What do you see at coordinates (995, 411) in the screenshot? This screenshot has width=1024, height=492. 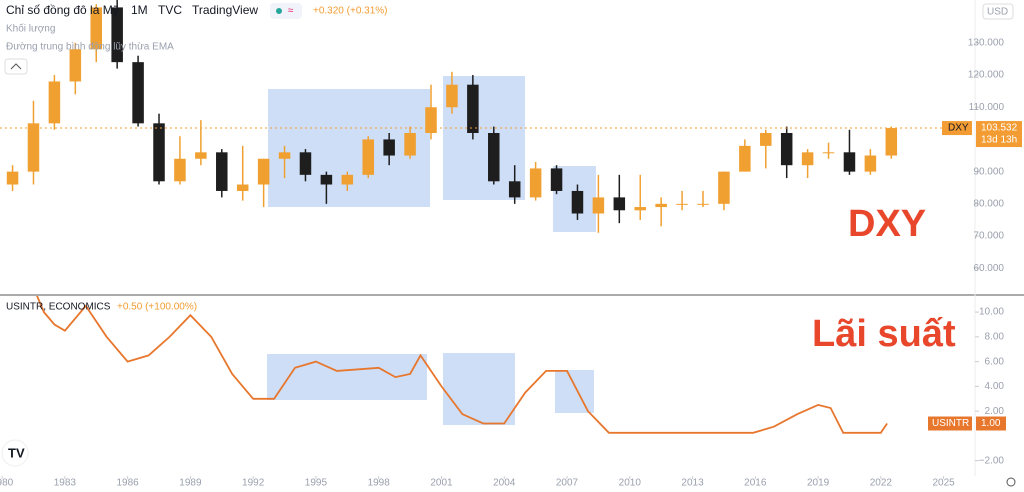 I see `y-tick-label: 2.00` at bounding box center [995, 411].